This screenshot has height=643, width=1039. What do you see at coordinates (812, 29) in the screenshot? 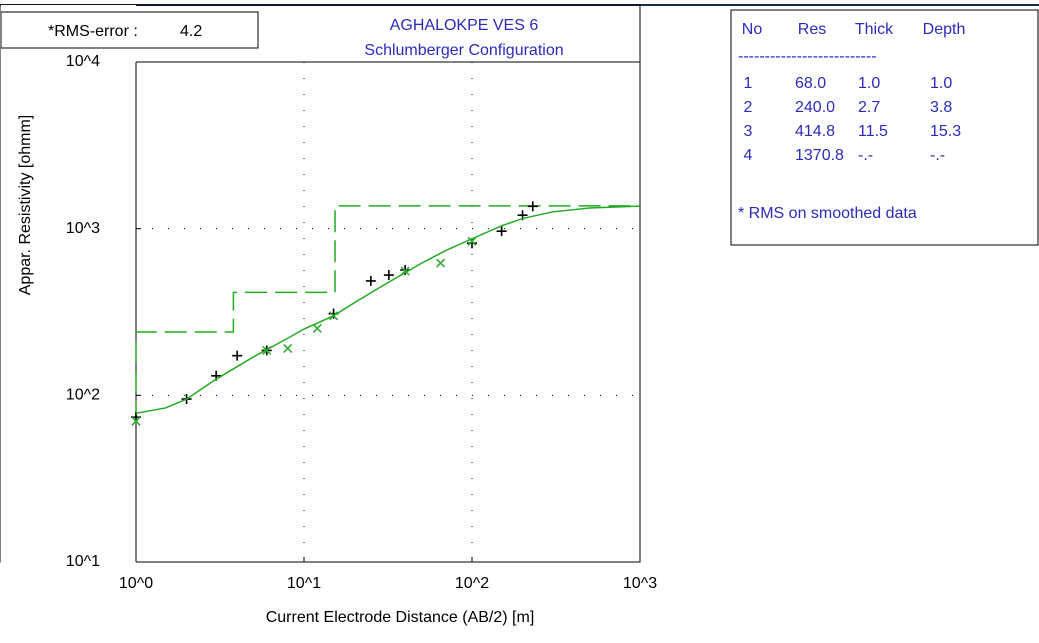
I see `table-header: Res` at bounding box center [812, 29].